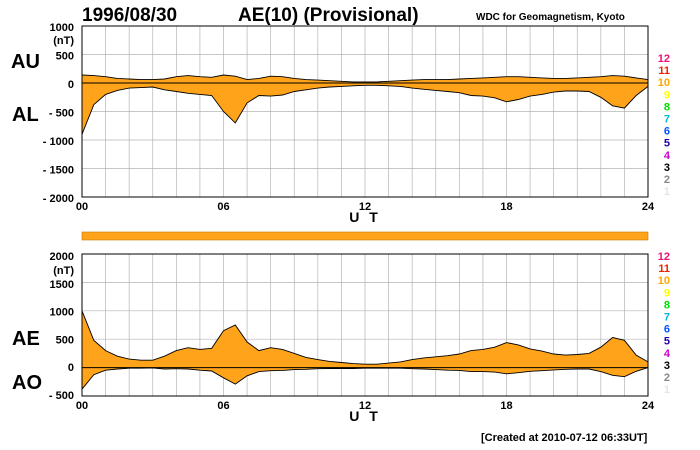  I want to click on y-tick-label: 2000, so click(62, 257).